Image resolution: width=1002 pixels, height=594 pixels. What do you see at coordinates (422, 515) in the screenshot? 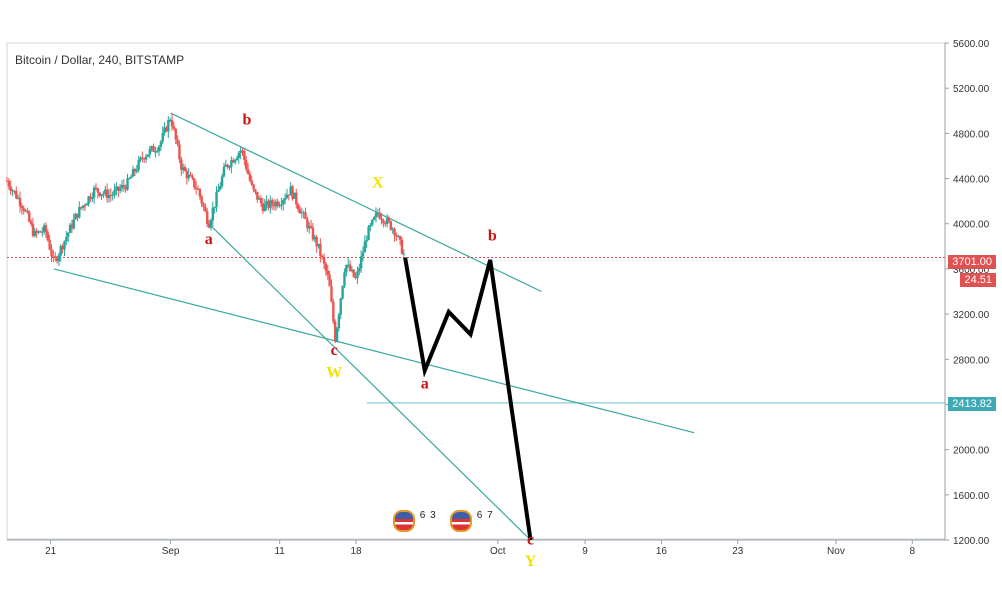
I see `badge-num-a: 6` at bounding box center [422, 515].